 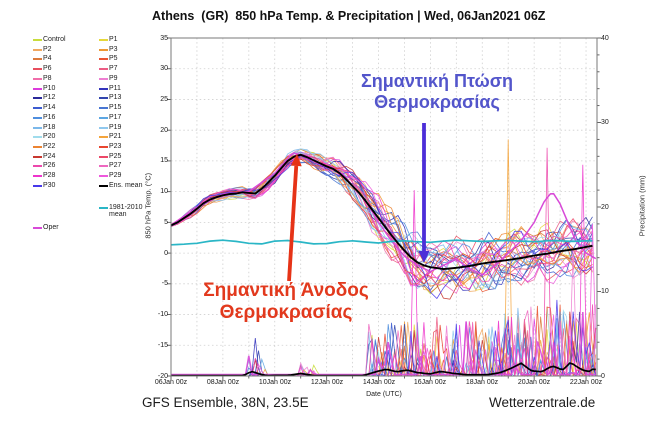 What do you see at coordinates (542, 402) in the screenshot?
I see `source-watermark: Wetterzentrale.de` at bounding box center [542, 402].